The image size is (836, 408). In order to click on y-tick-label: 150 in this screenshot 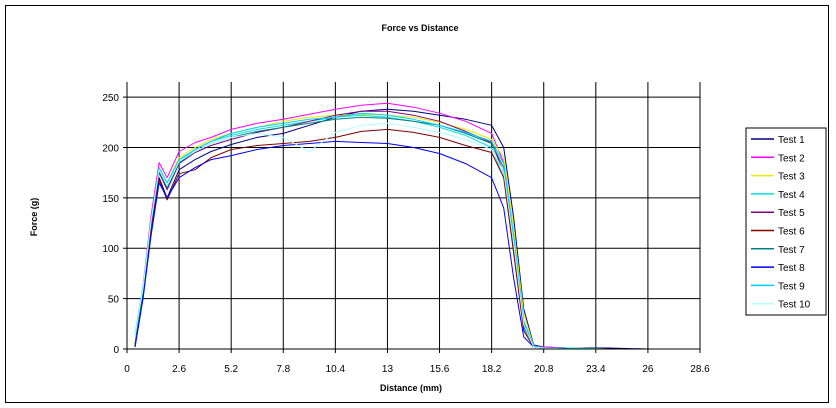, I will do `click(110, 199)`.